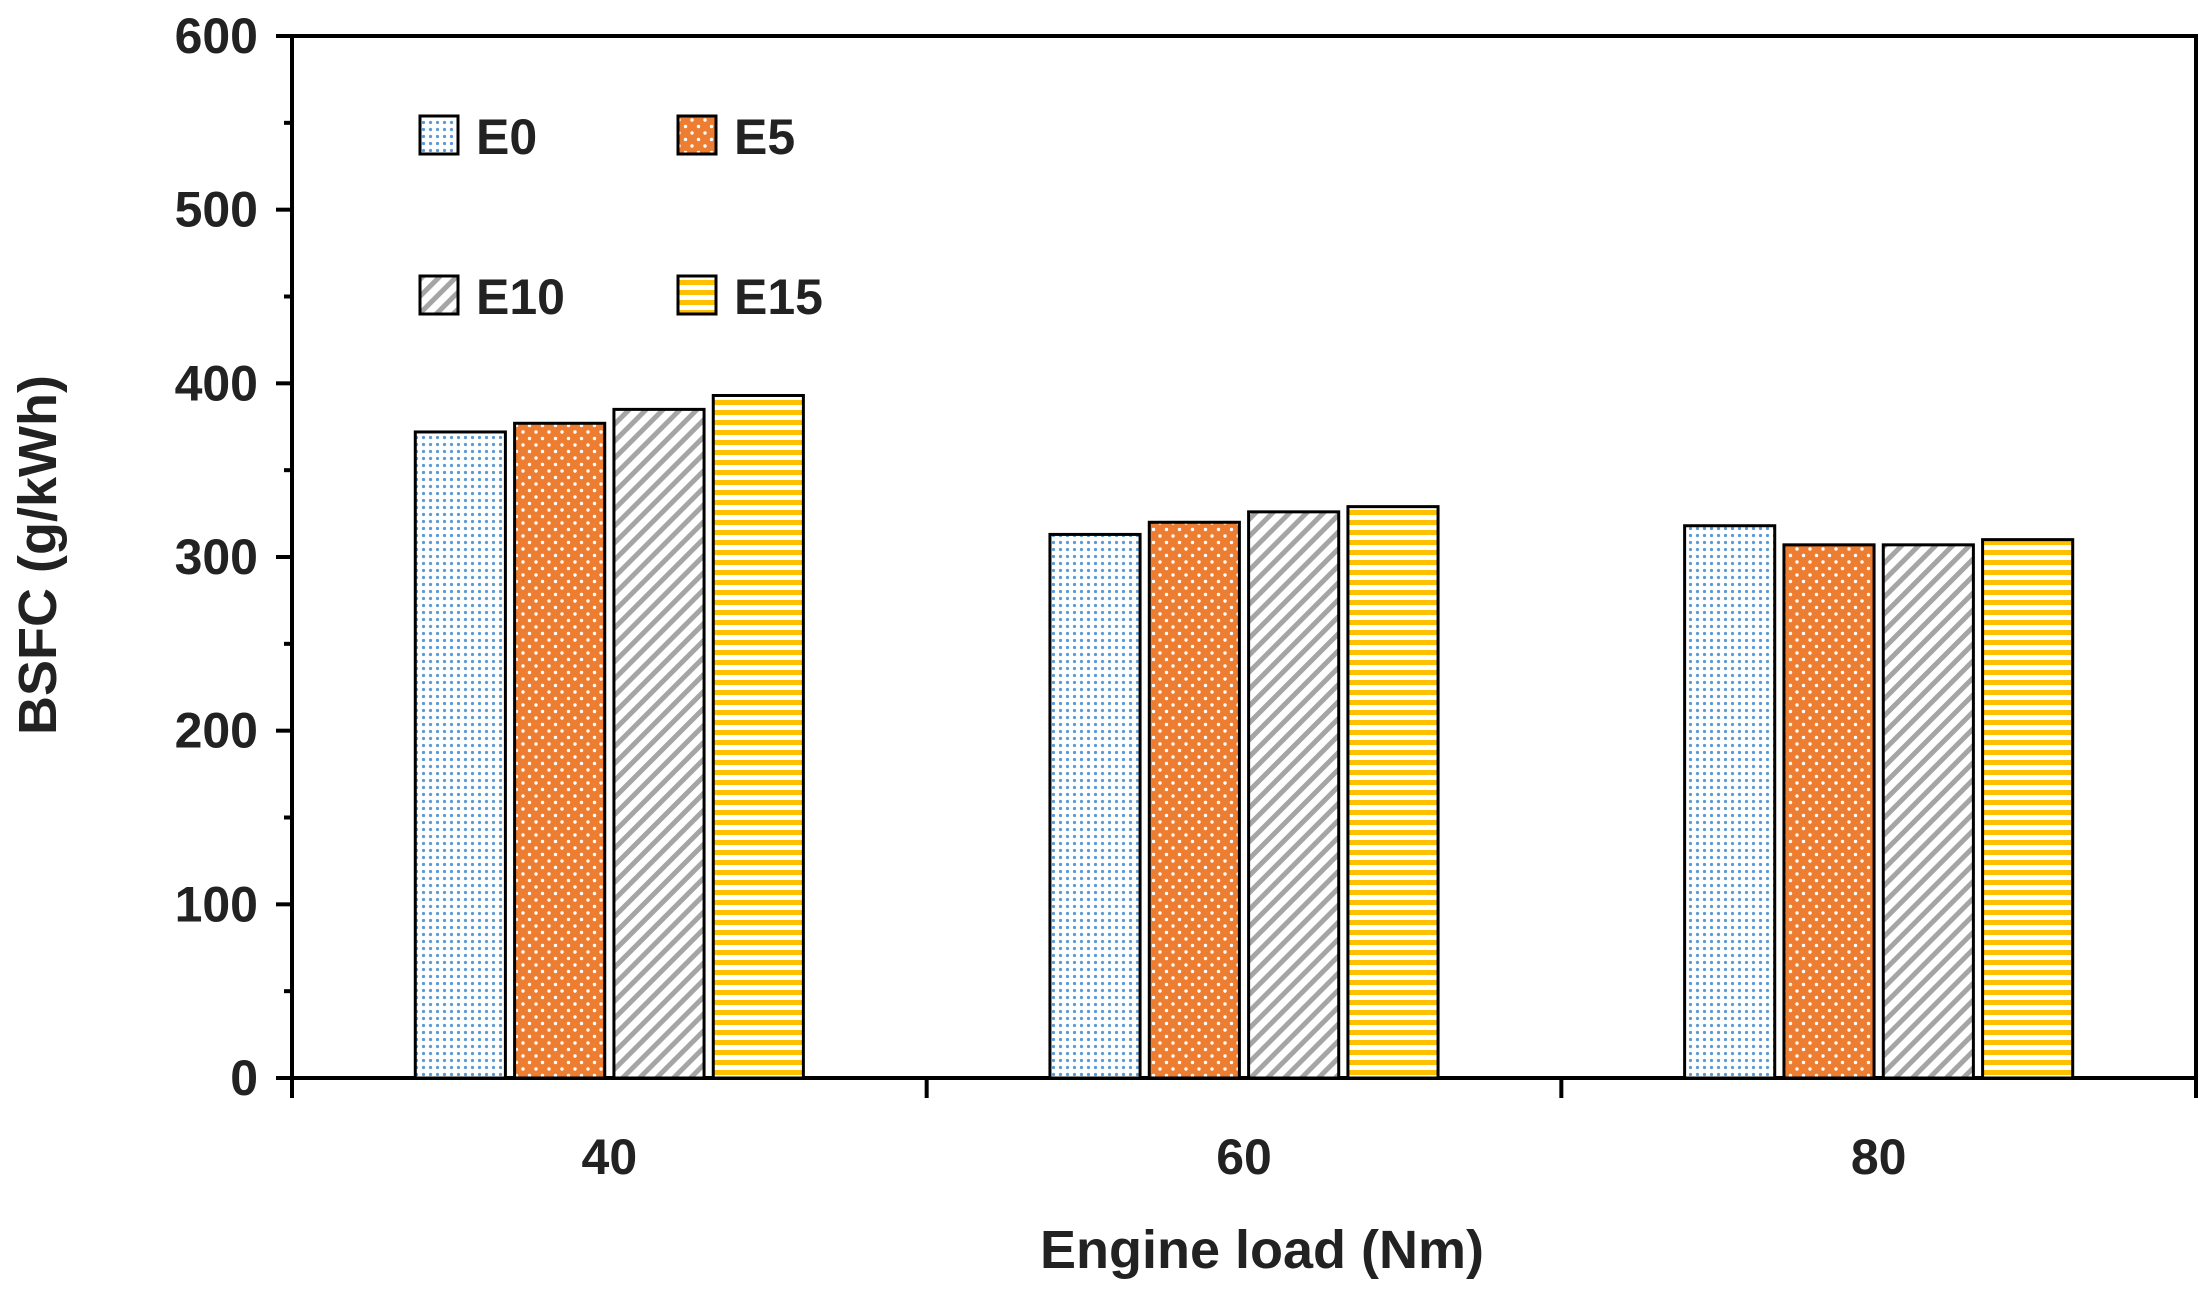 The image size is (2211, 1297). I want to click on x-tick-label: 40, so click(610, 1157).